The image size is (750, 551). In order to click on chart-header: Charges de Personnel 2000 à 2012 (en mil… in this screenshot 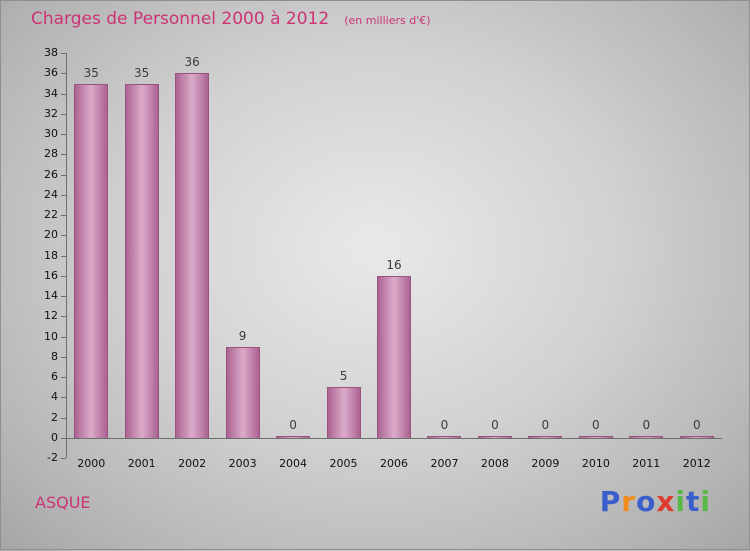, I will do `click(231, 19)`.